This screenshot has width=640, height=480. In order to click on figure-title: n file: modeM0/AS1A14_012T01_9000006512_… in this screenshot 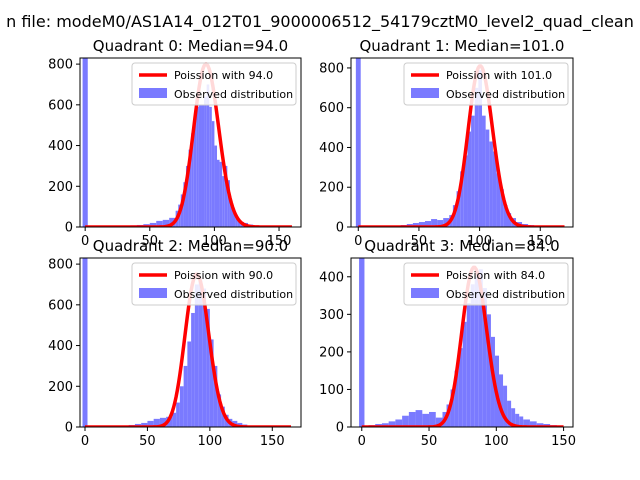, I will do `click(320, 22)`.